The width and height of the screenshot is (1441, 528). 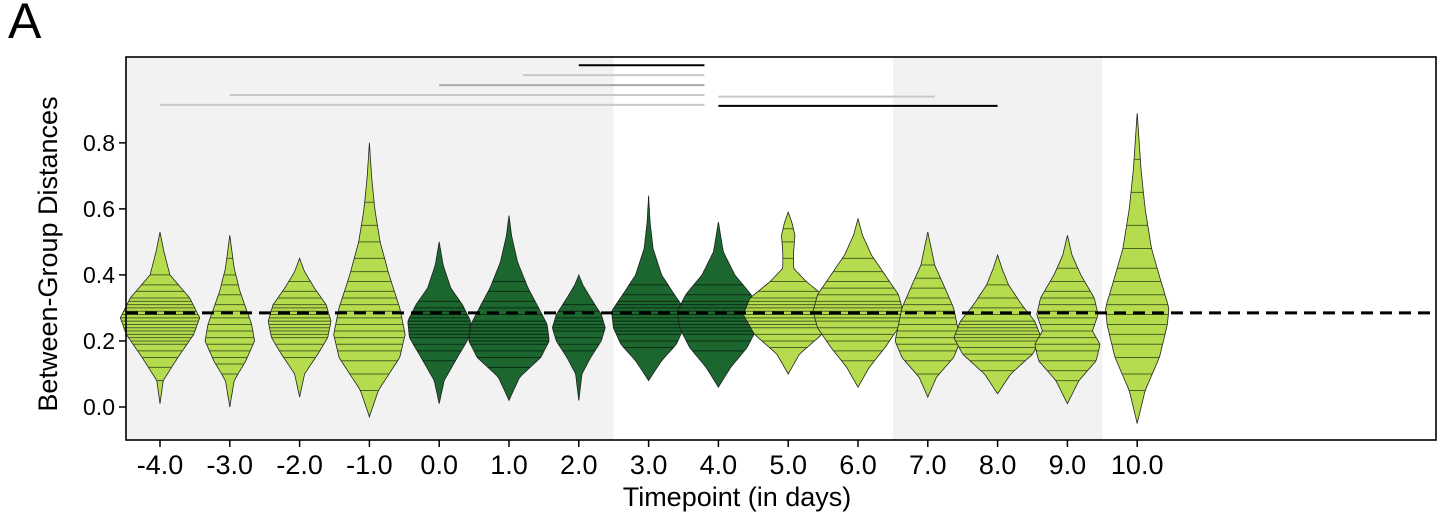 What do you see at coordinates (579, 465) in the screenshot?
I see `x-tick-label-6: 2.0` at bounding box center [579, 465].